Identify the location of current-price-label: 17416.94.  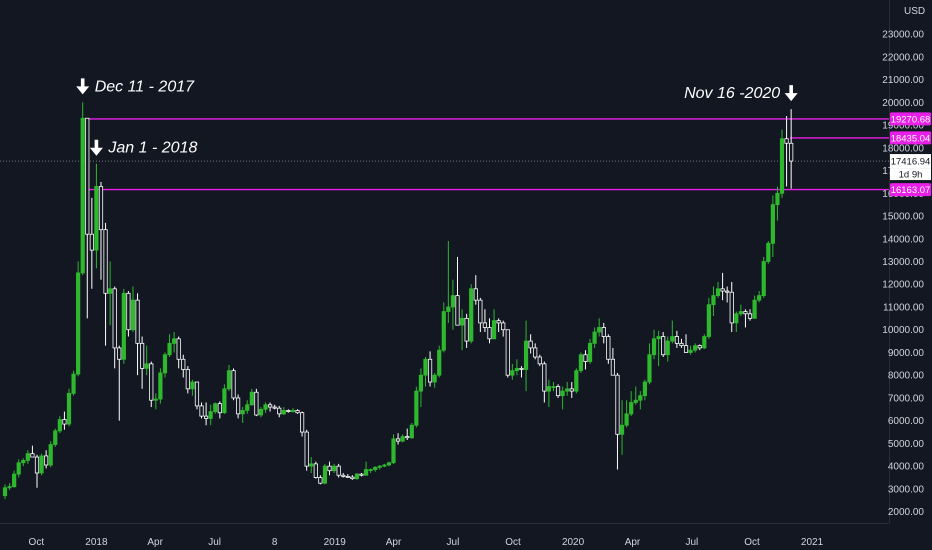
(911, 162).